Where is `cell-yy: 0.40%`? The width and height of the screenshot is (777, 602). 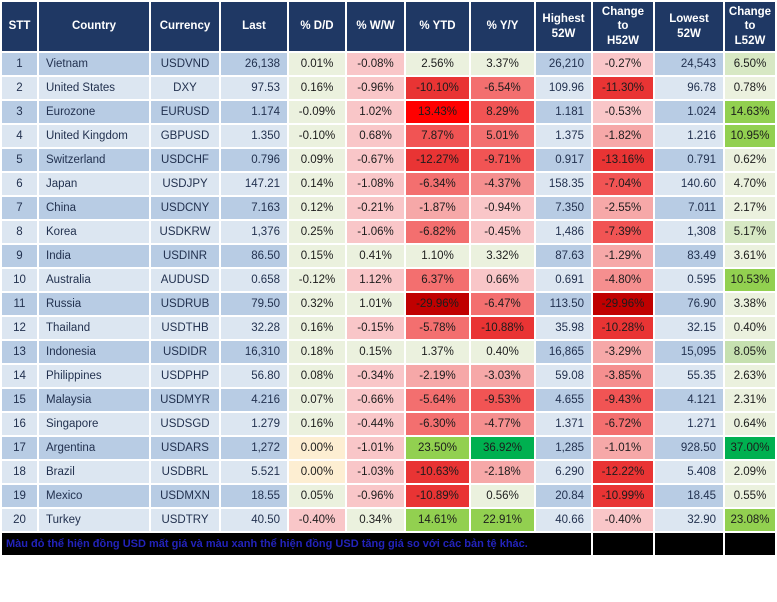 cell-yy: 0.40% is located at coordinates (502, 352).